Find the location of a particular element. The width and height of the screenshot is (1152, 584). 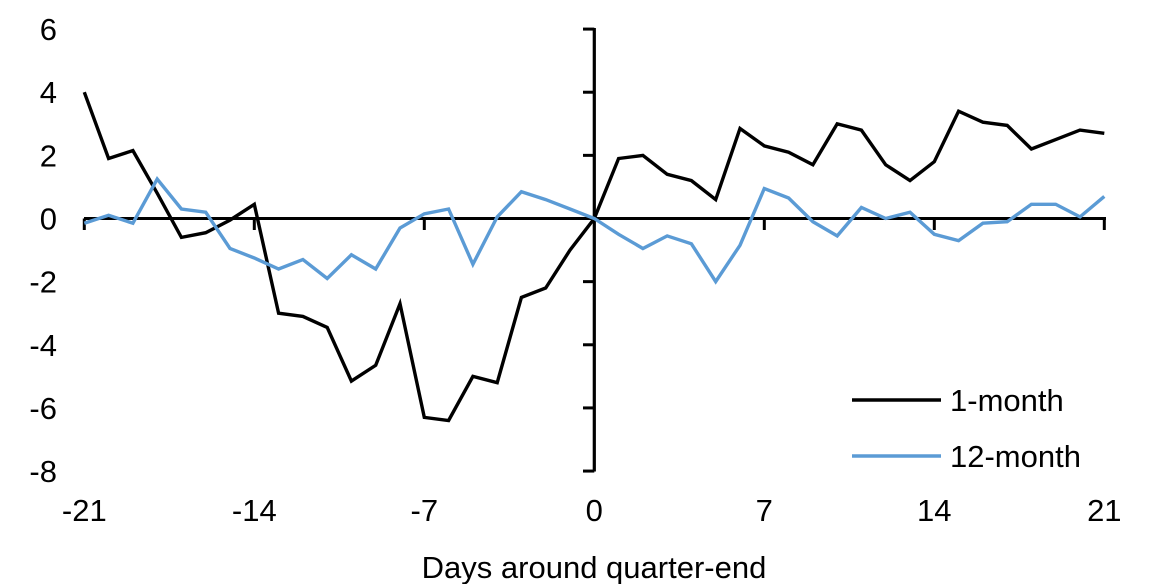

y-tick-label: 6 is located at coordinates (48, 29).